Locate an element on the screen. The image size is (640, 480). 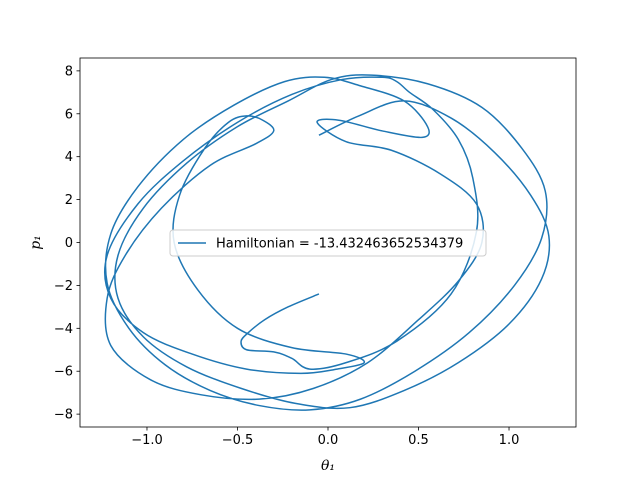
y-tick-label: 8 is located at coordinates (69, 71).